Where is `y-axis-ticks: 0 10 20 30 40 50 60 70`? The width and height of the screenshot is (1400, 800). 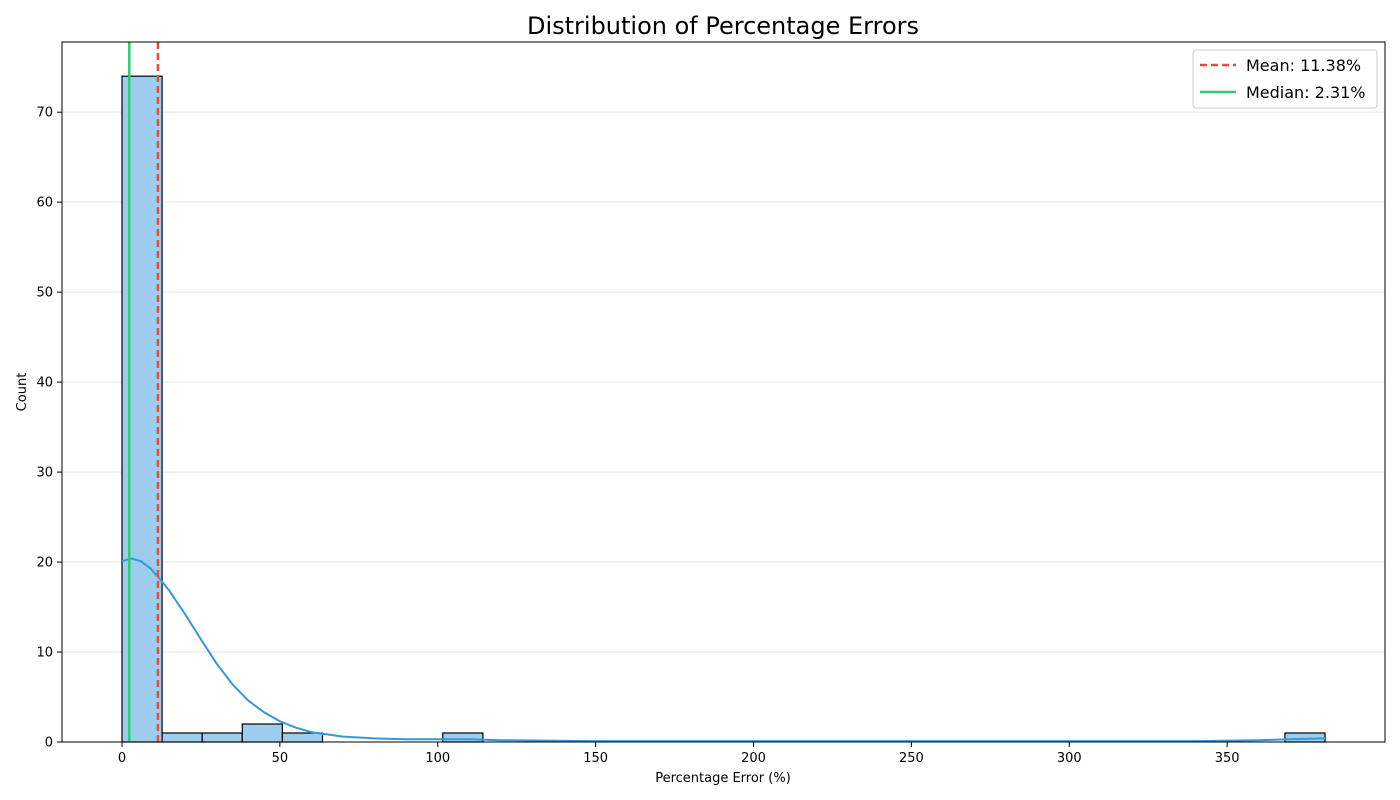
y-axis-ticks: 0 10 20 30 40 50 60 70 is located at coordinates (49, 428).